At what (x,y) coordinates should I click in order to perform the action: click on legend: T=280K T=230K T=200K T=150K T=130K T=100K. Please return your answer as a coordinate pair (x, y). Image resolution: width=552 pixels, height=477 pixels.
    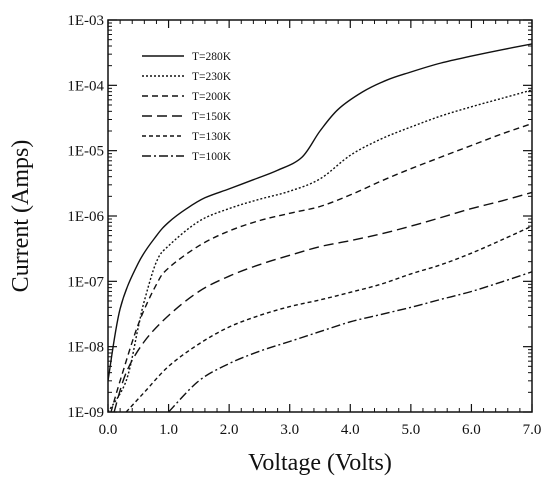
    Looking at the image, I should click on (187, 107).